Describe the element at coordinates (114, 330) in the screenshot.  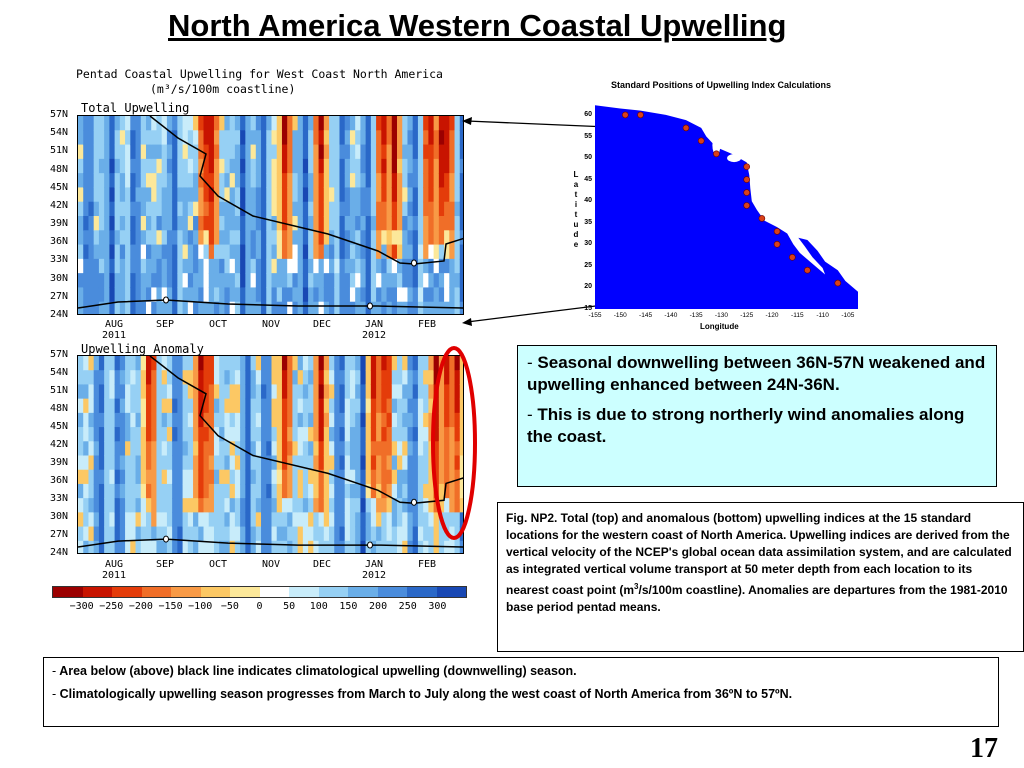
I see `top-month-aug: AUG 2011` at that location.